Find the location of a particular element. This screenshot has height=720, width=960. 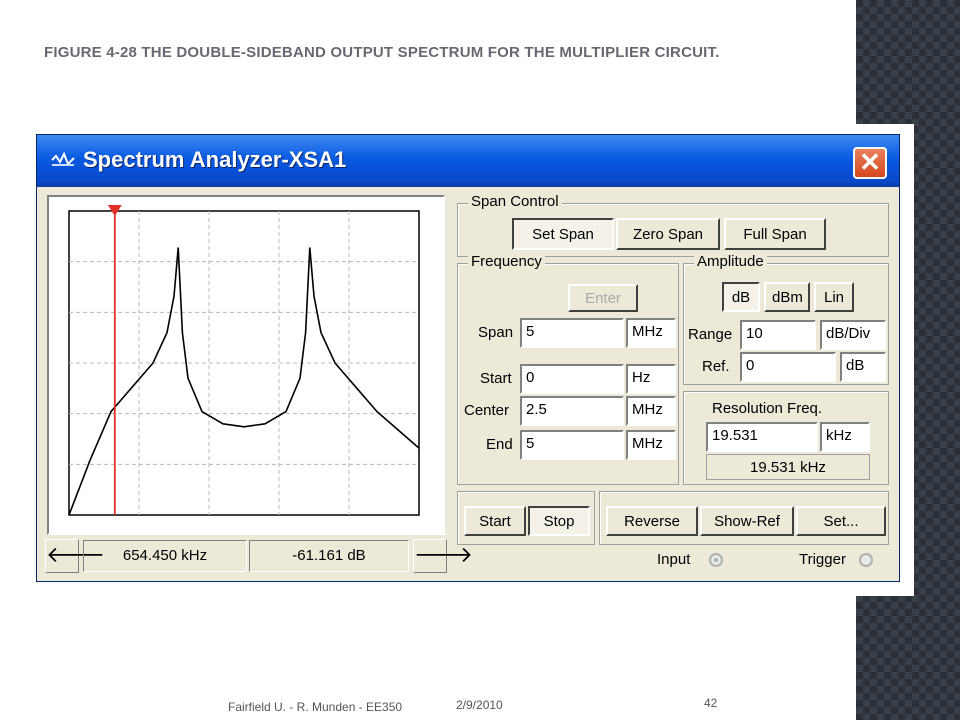

input-terminal-radio is located at coordinates (716, 560).